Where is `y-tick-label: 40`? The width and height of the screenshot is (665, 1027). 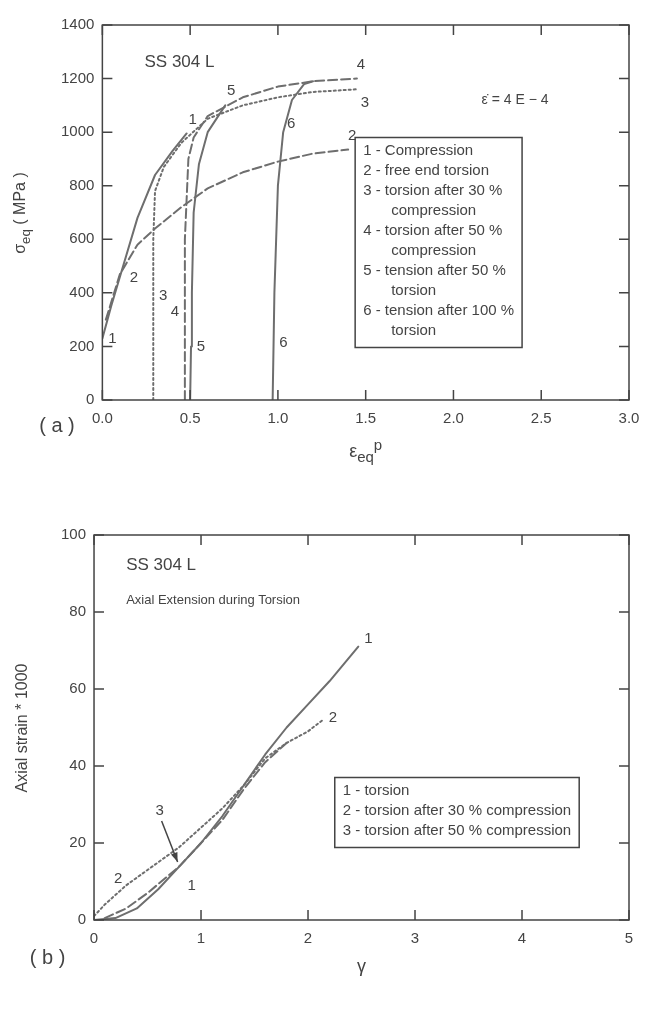 y-tick-label: 40 is located at coordinates (78, 765).